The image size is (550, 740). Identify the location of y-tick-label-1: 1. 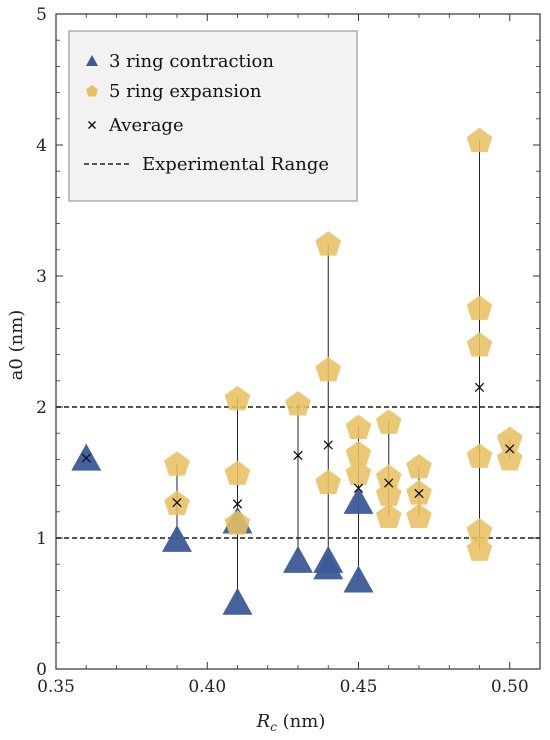
(41, 539).